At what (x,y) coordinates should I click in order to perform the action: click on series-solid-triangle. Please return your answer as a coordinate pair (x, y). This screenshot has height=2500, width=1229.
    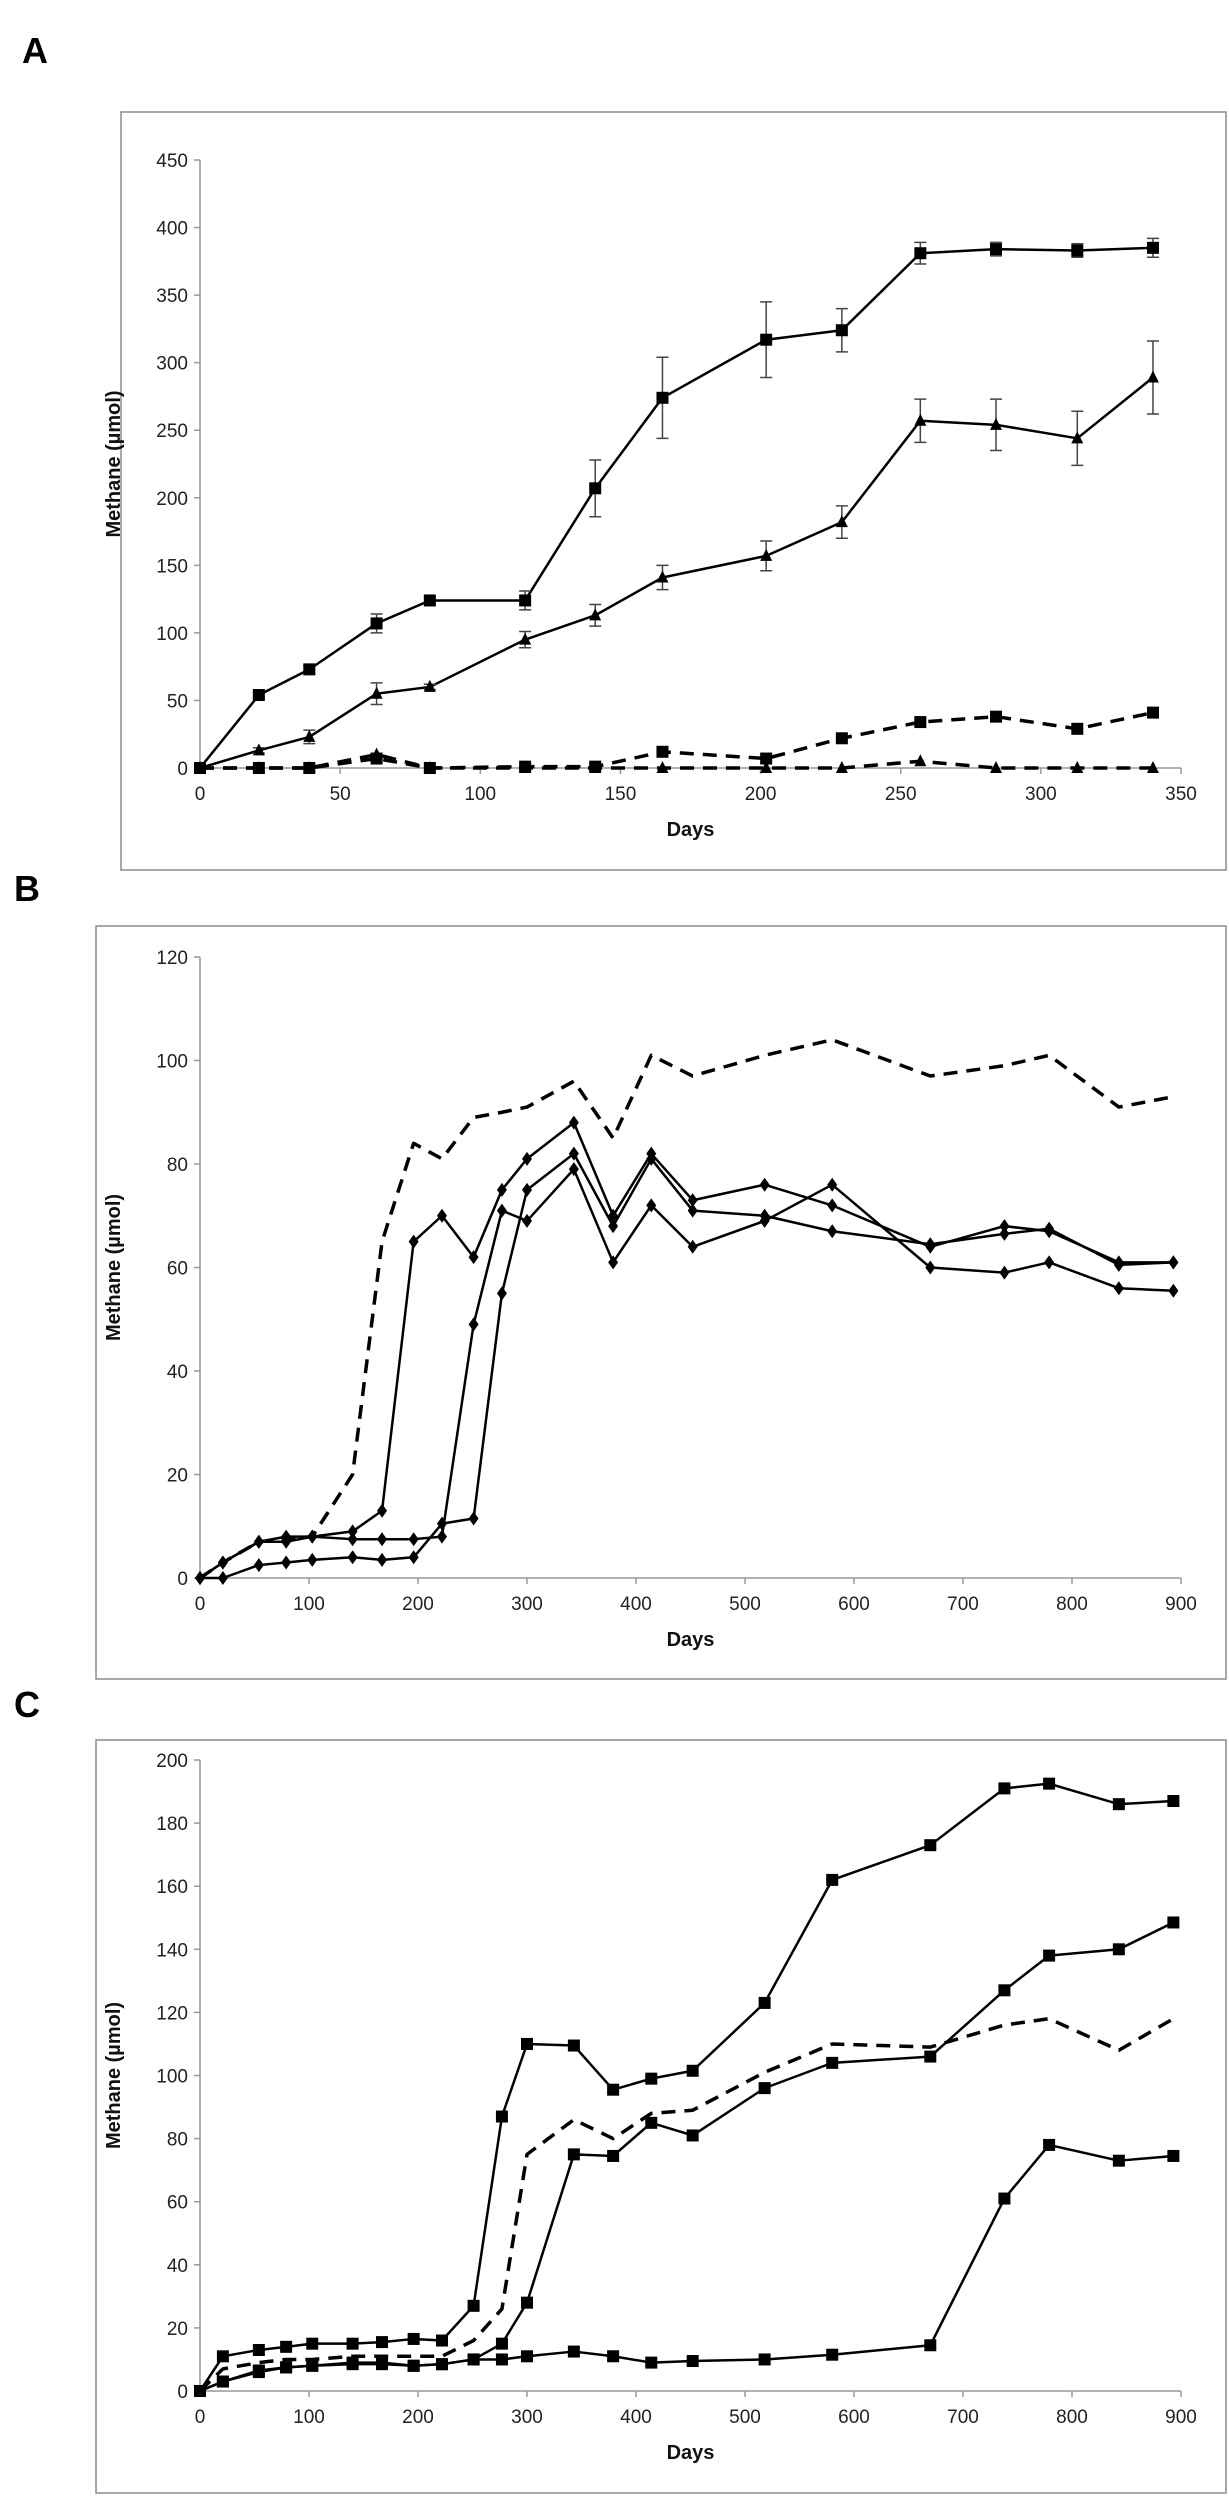
    Looking at the image, I should click on (676, 556).